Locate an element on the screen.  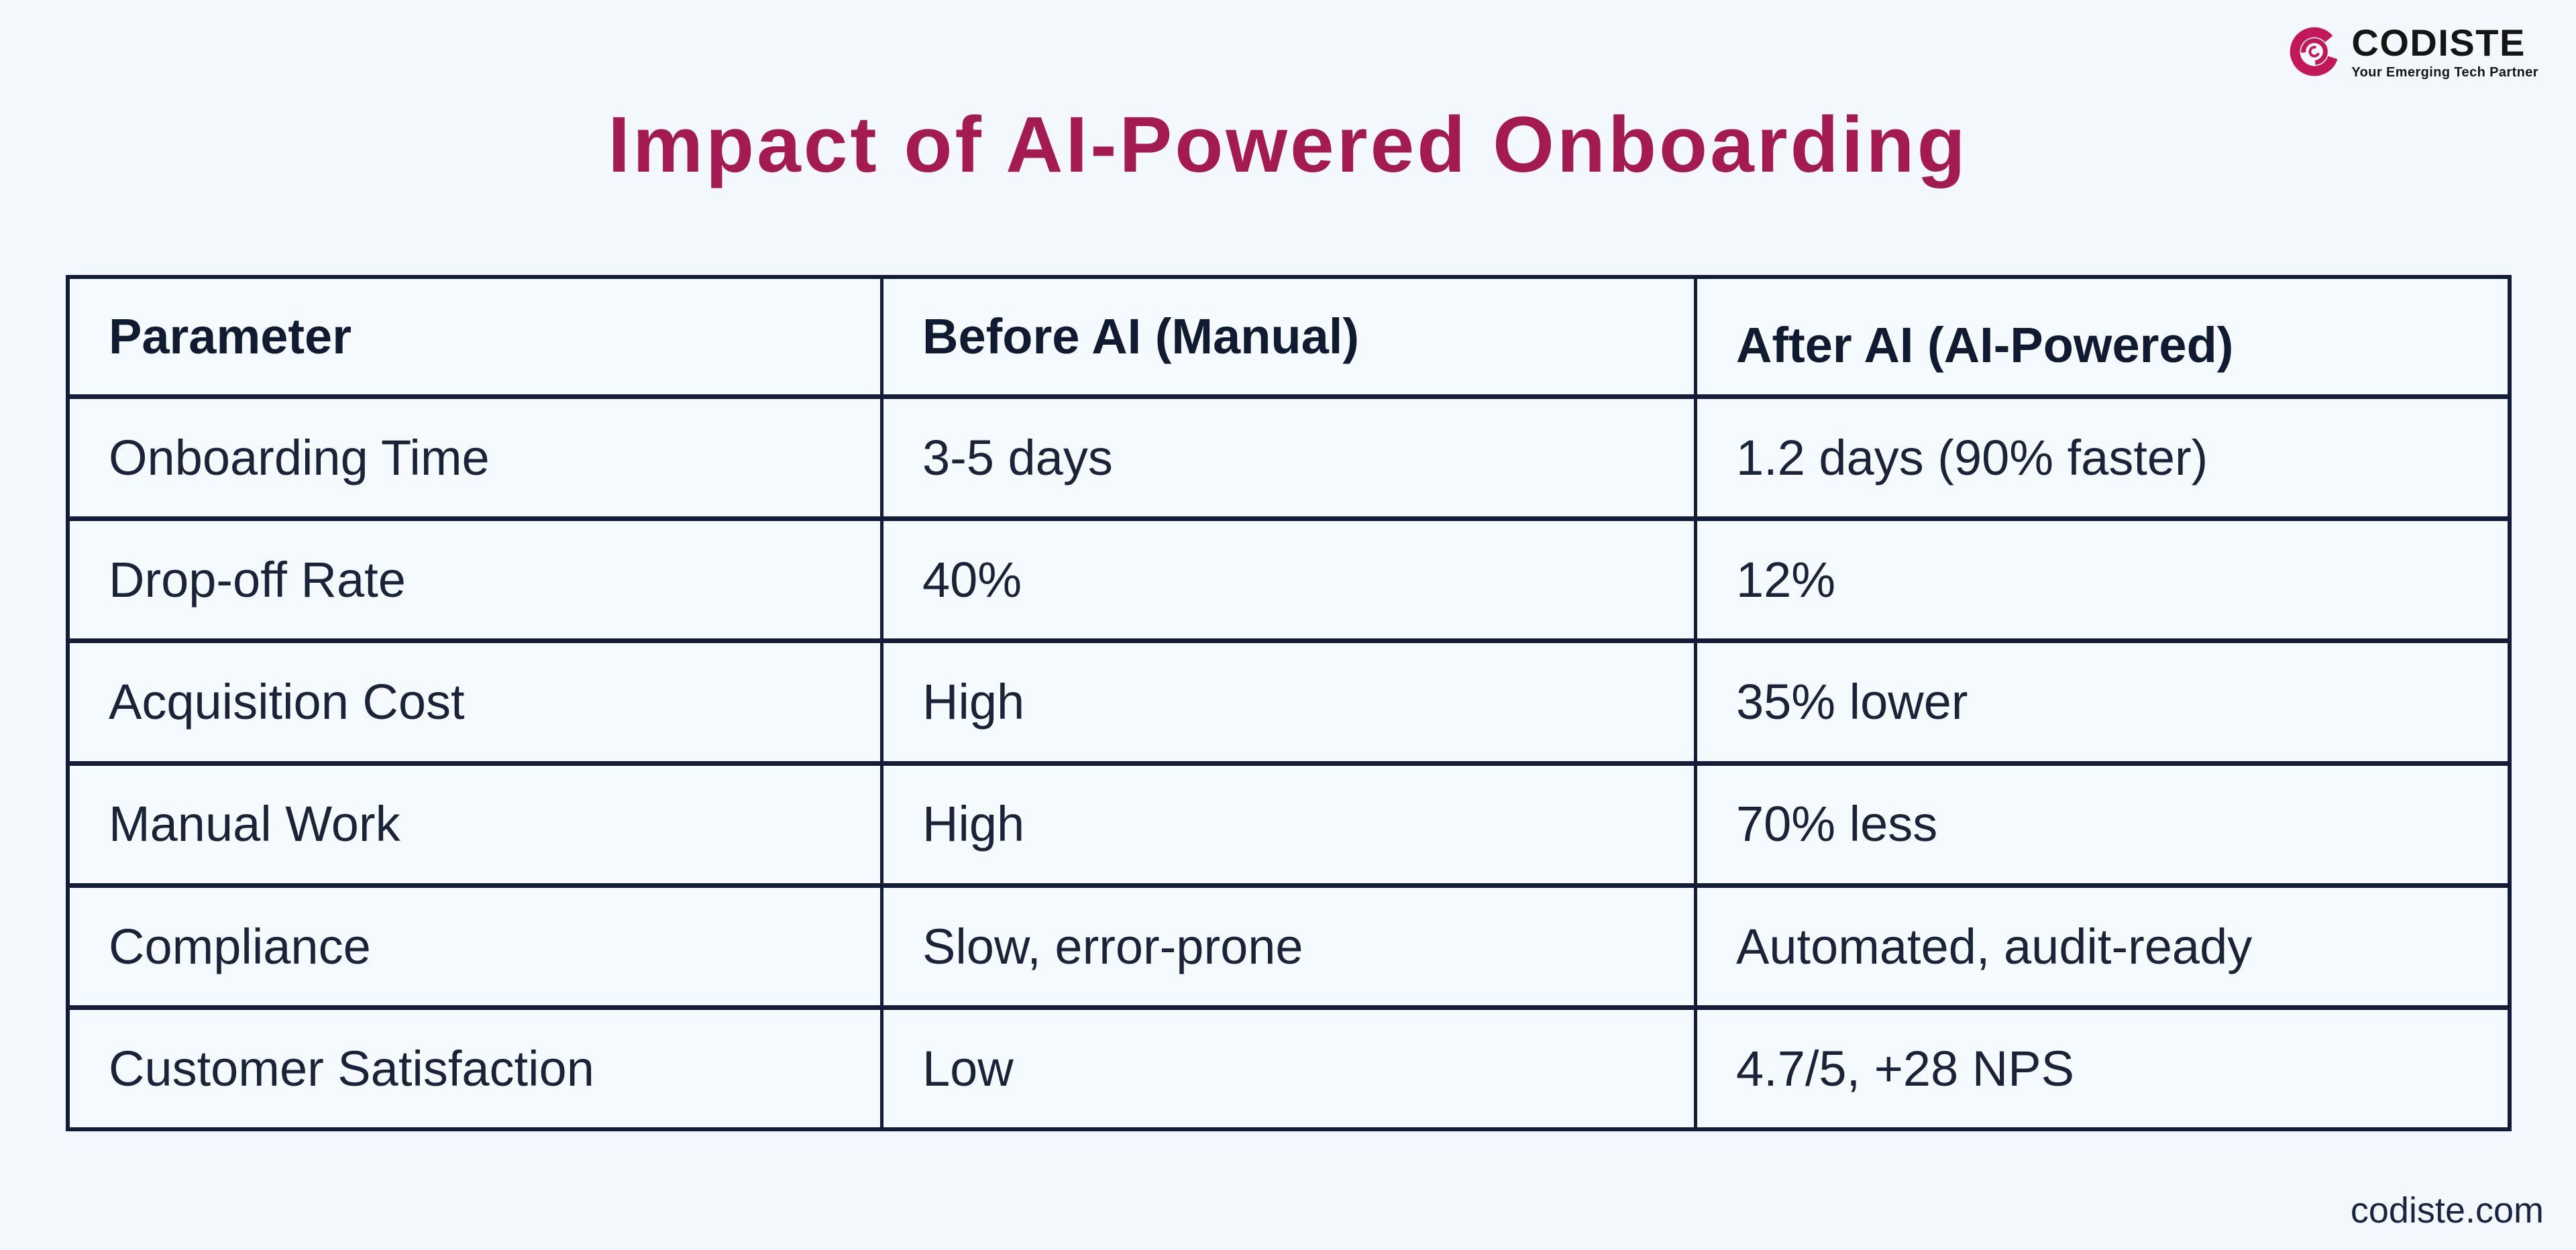
table-cell: 70% less is located at coordinates (2102, 824).